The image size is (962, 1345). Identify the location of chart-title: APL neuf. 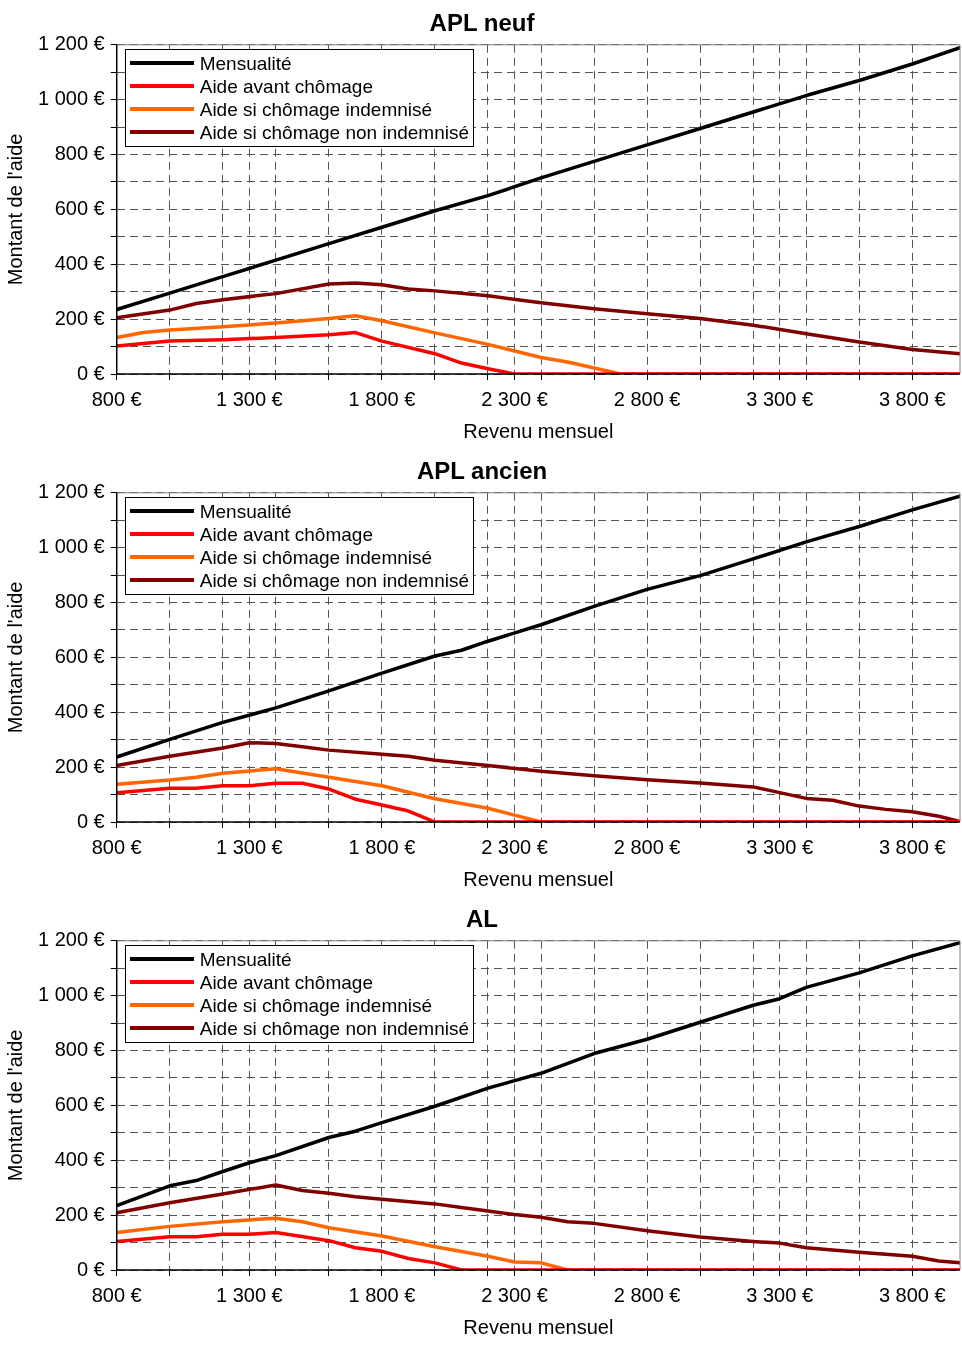
(482, 23).